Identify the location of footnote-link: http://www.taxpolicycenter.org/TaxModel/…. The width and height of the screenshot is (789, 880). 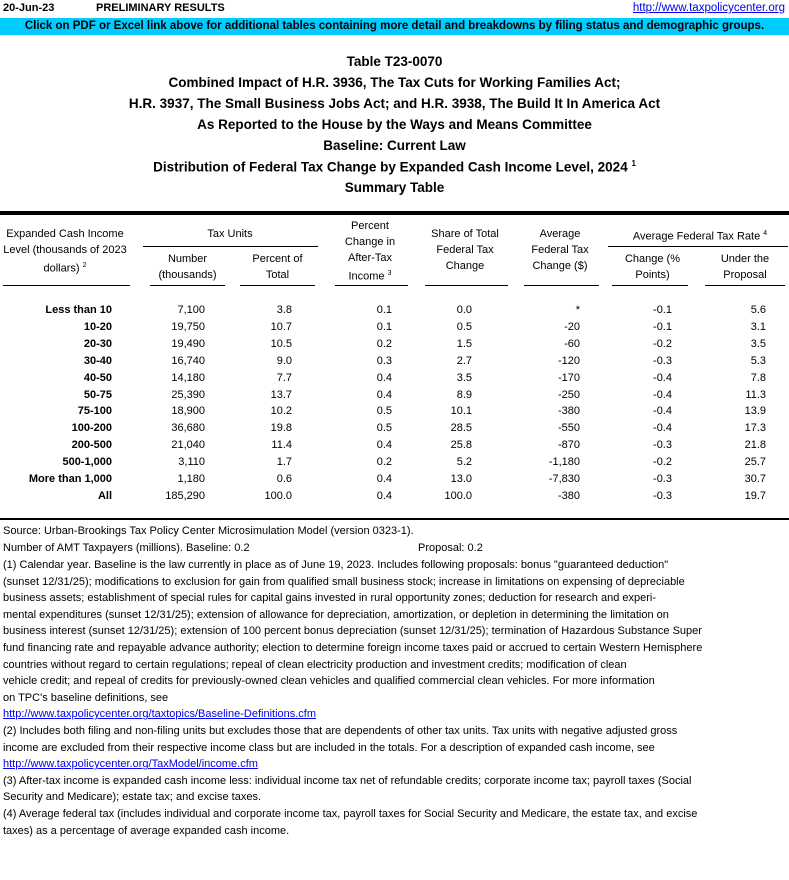
(130, 764).